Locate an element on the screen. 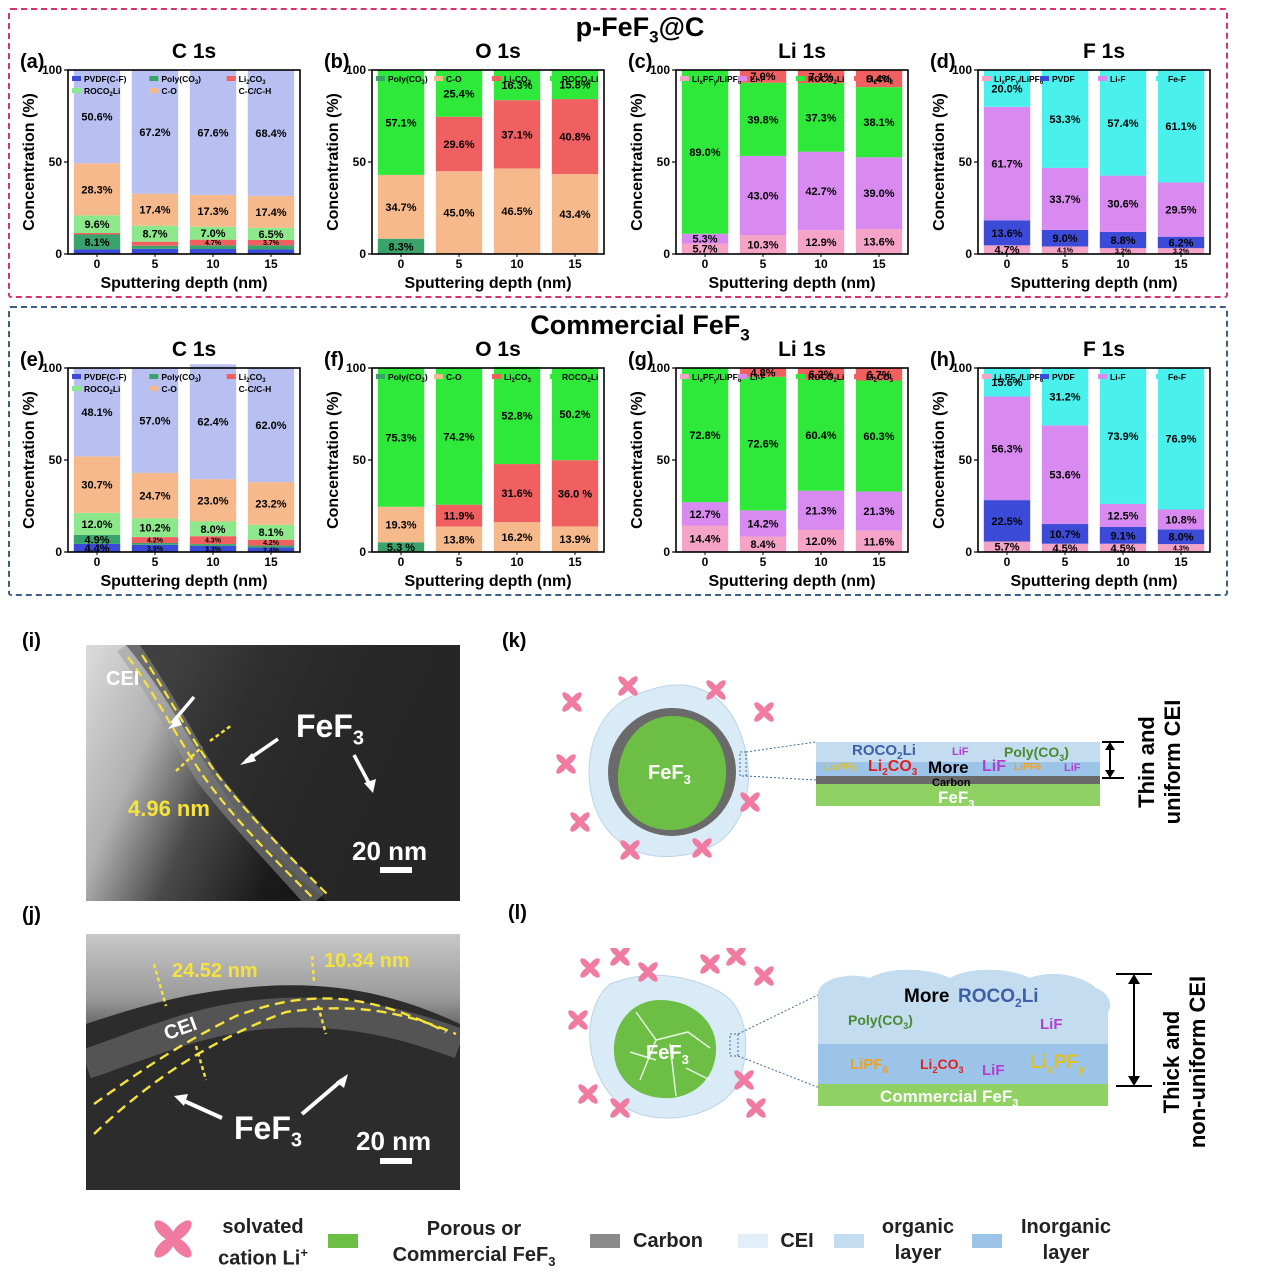 Image resolution: width=1268 pixels, height=1283 pixels. data-label: 48.1% is located at coordinates (96, 413).